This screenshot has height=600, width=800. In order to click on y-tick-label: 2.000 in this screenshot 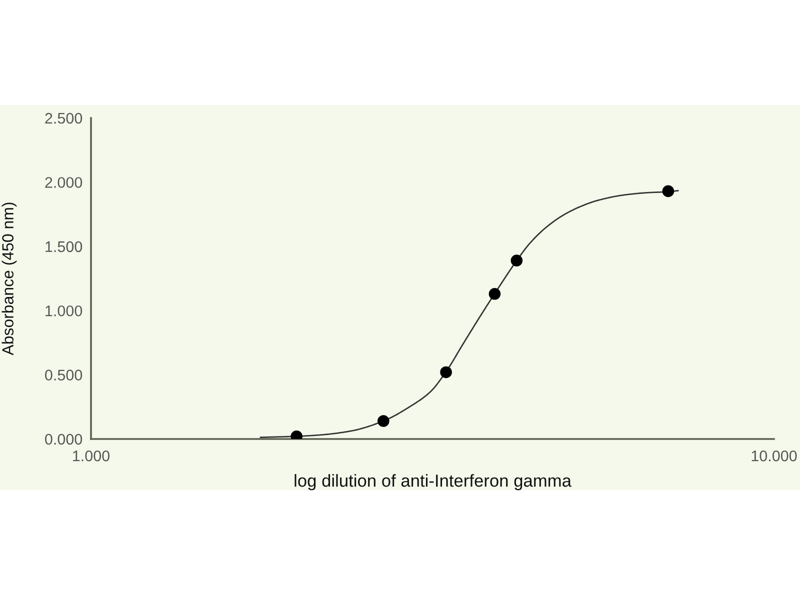, I will do `click(63, 182)`.